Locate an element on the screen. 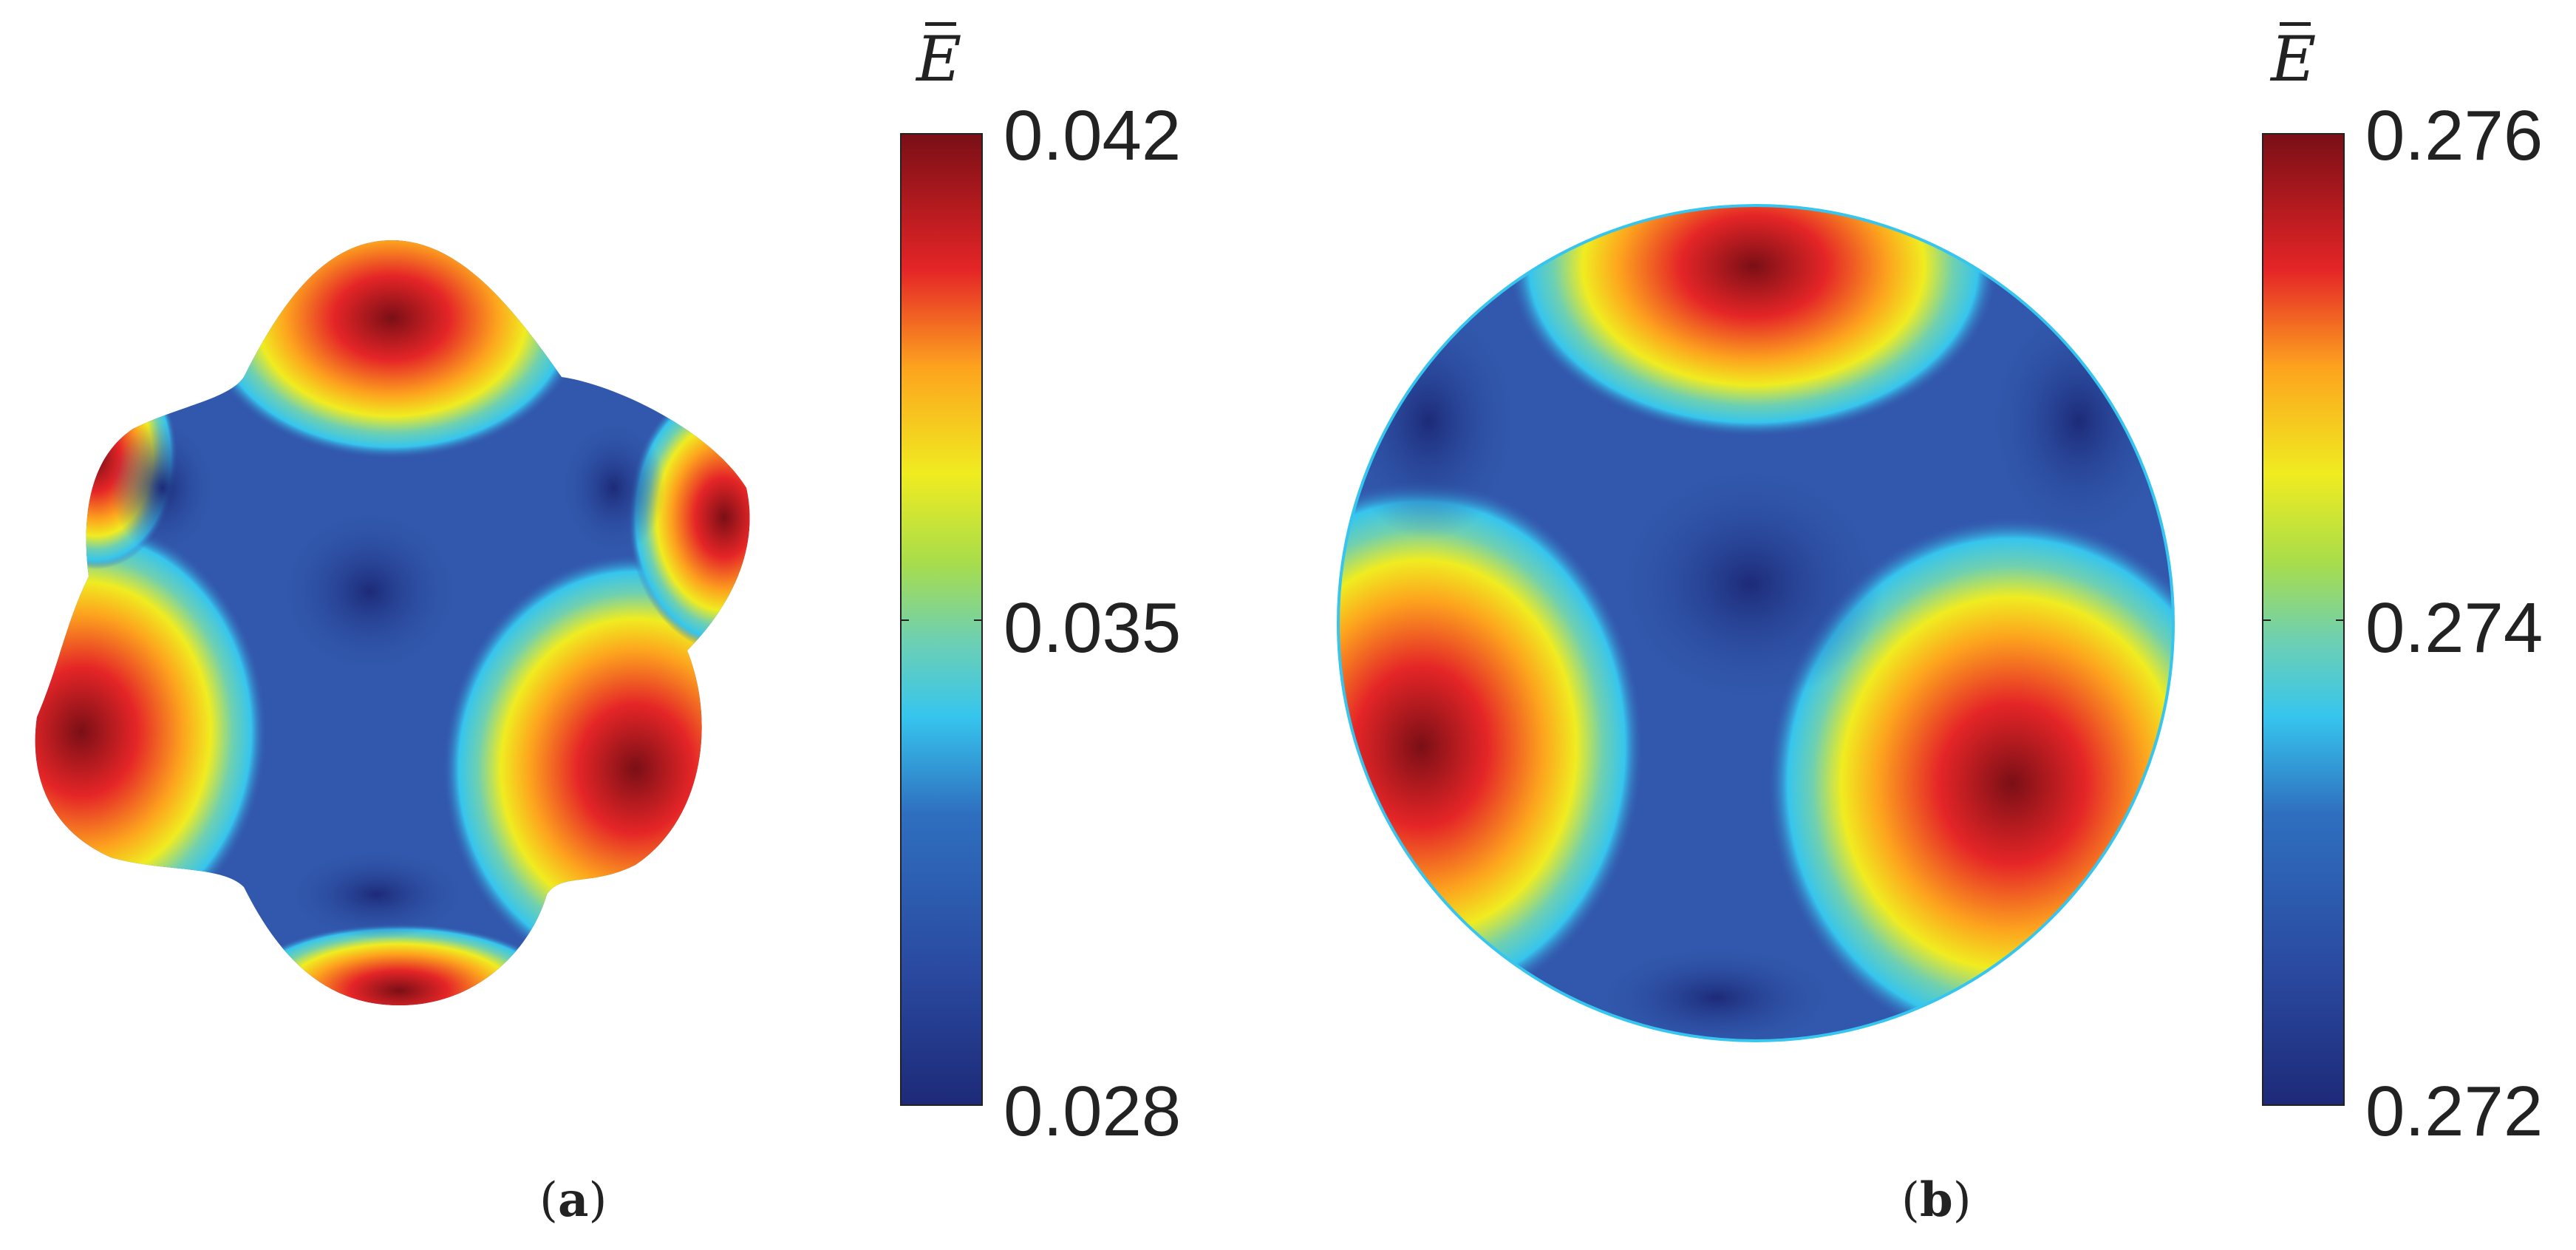 This screenshot has width=2576, height=1250. colorbar-symbol-a: E is located at coordinates (939, 59).